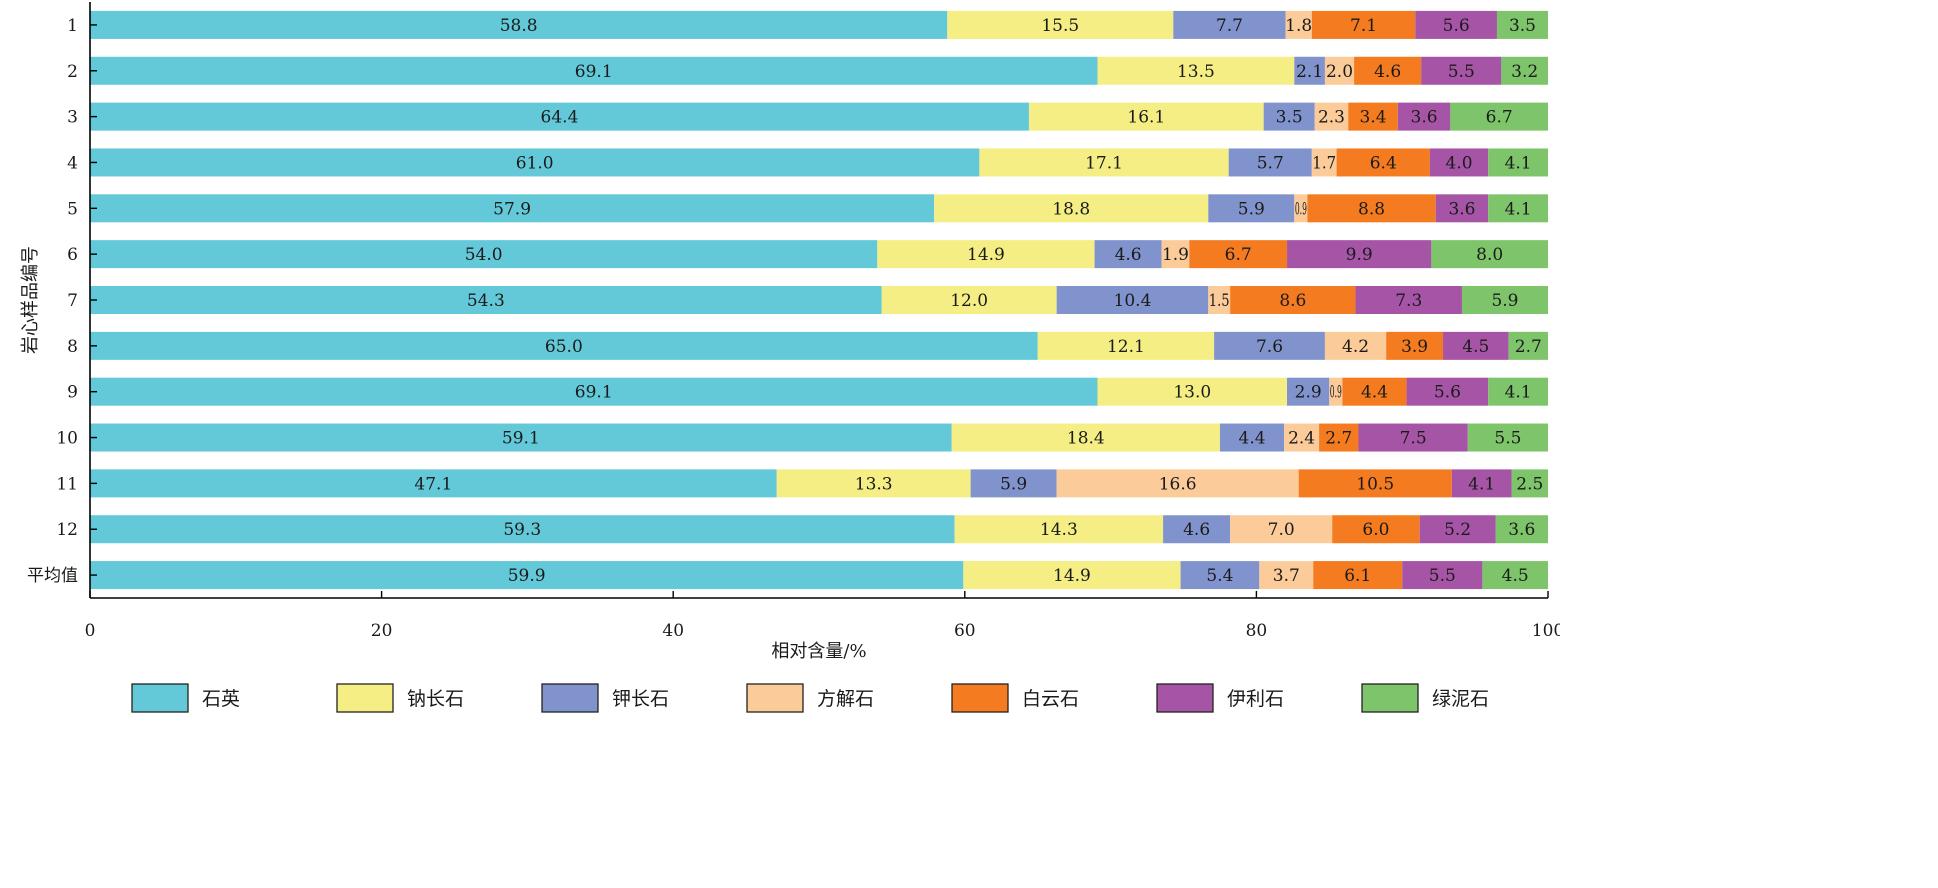 This screenshot has width=1938, height=888. I want to click on bar-value-label: 16.1, so click(1146, 118).